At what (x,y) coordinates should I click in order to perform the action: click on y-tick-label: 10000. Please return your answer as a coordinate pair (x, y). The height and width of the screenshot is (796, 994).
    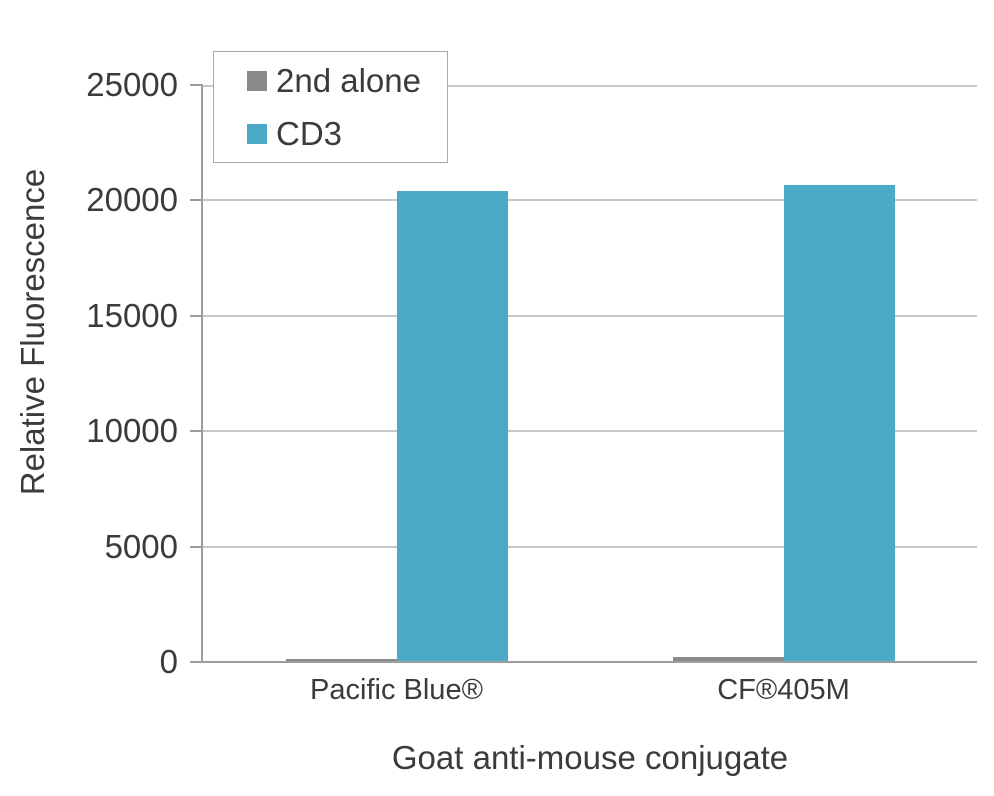
    Looking at the image, I should click on (132, 430).